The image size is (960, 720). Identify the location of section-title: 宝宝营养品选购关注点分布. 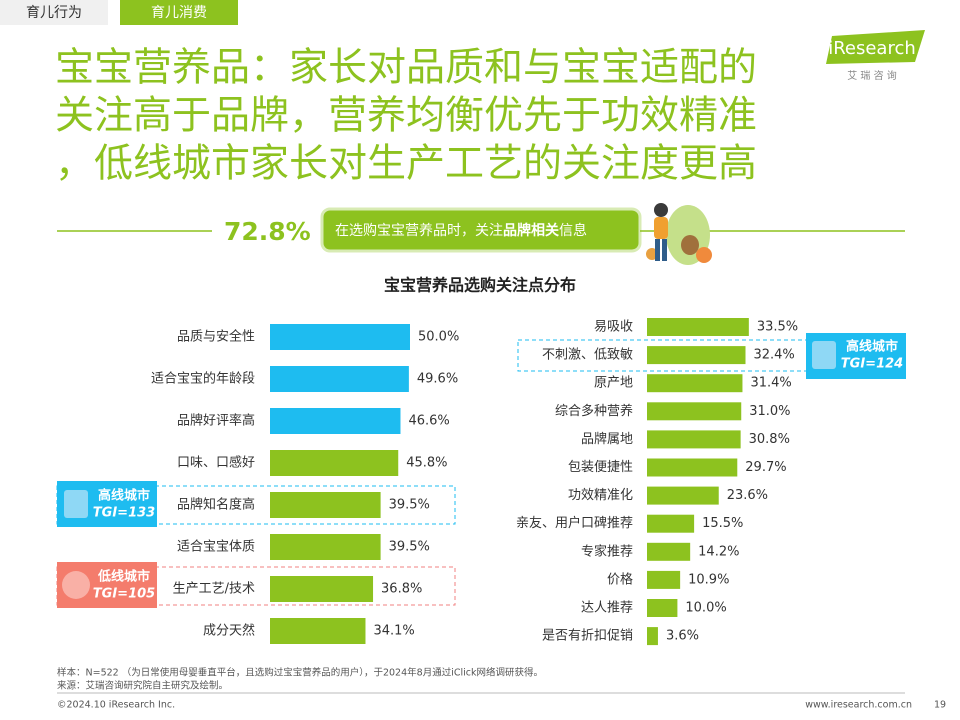
(480, 285).